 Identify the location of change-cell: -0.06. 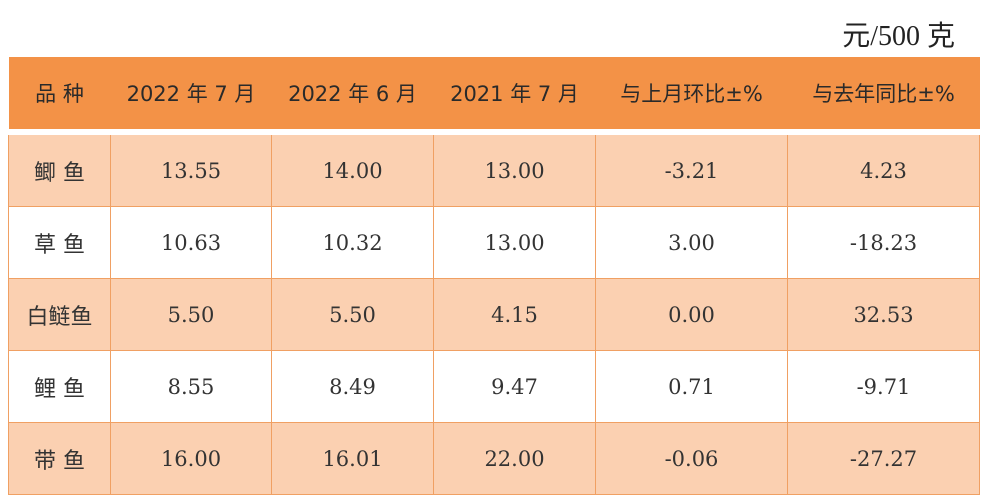
(691, 458).